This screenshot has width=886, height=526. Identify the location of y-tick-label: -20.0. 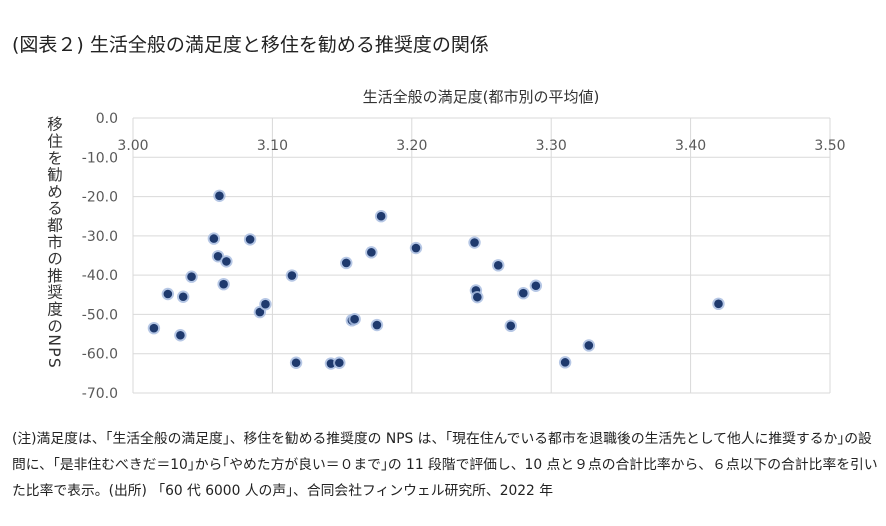
(100, 198).